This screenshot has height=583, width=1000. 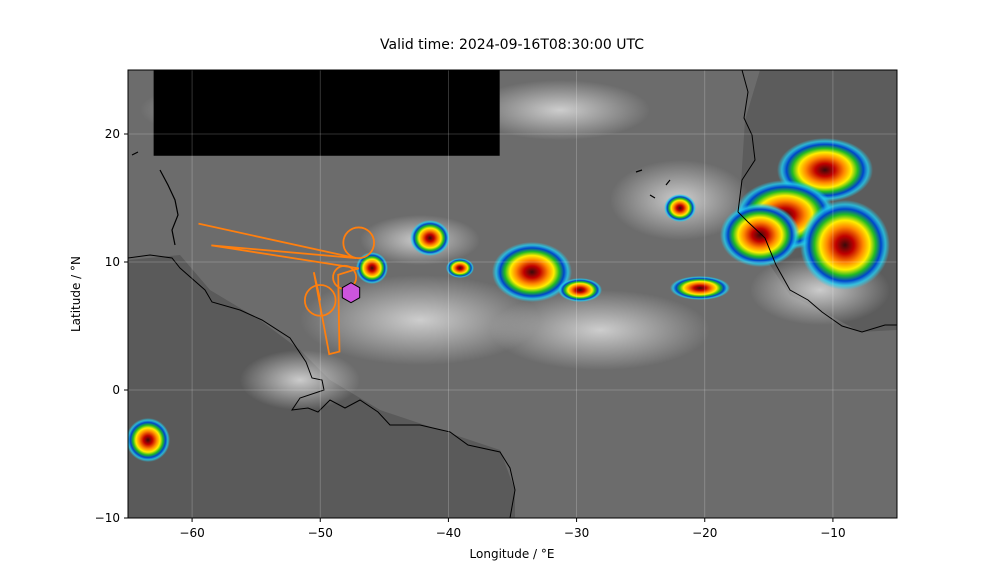 I want to click on flight-track, so click(x=278, y=289).